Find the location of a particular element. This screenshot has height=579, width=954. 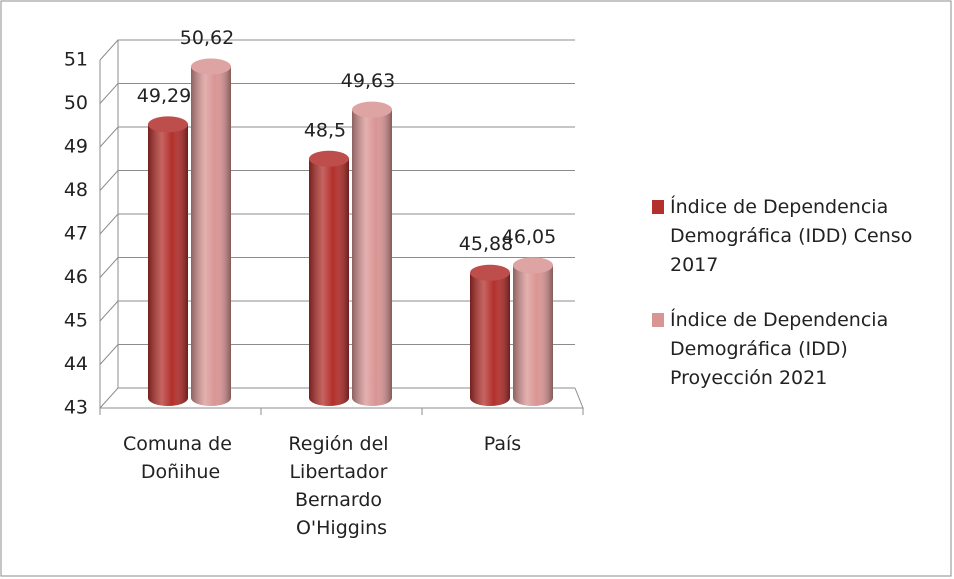

y-tick-label: 49 is located at coordinates (76, 147).